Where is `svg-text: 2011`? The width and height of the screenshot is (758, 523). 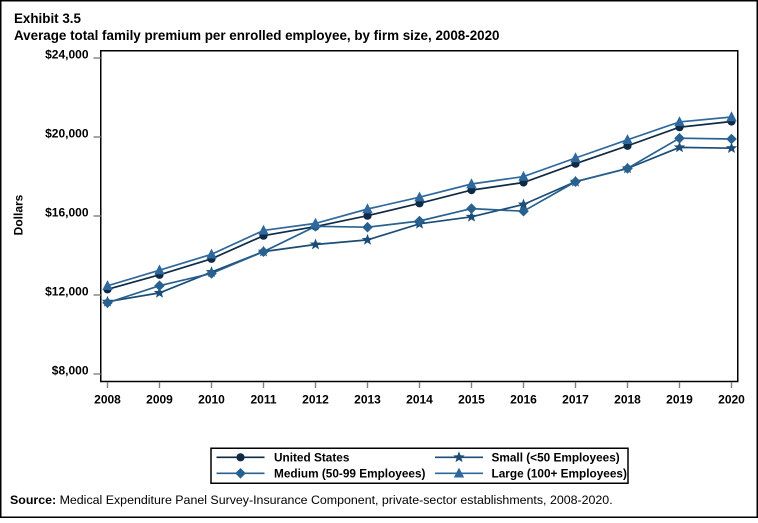
svg-text: 2011 is located at coordinates (263, 400).